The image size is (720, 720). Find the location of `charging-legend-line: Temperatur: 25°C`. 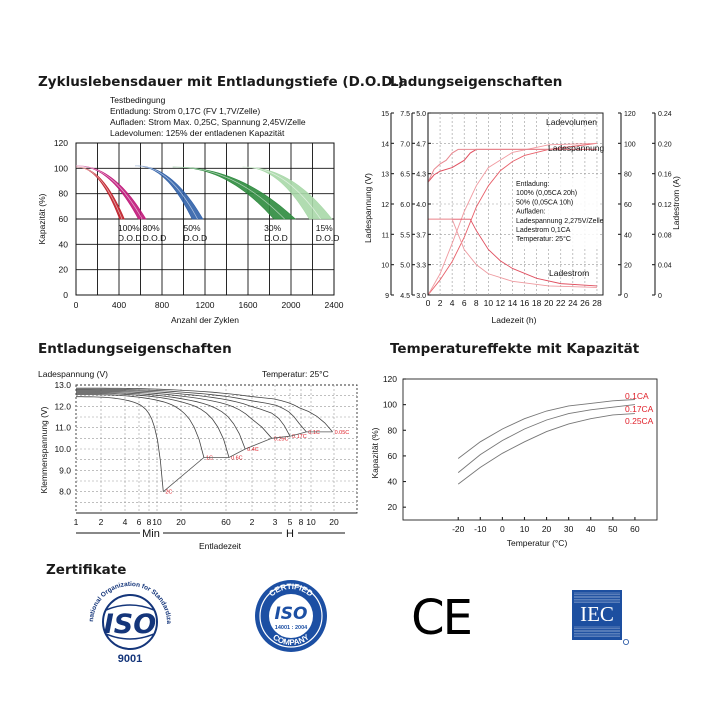

charging-legend-line: Temperatur: 25°C is located at coordinates (543, 239).